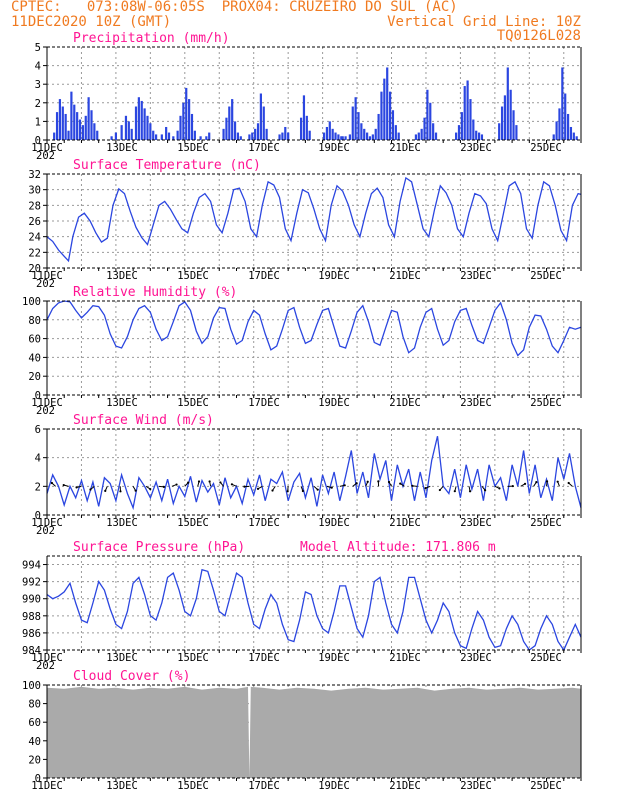 Image resolution: width=618 pixels, height=800 pixels. Describe the element at coordinates (34, 358) in the screenshot. I see `y-tick-label: 40` at that location.